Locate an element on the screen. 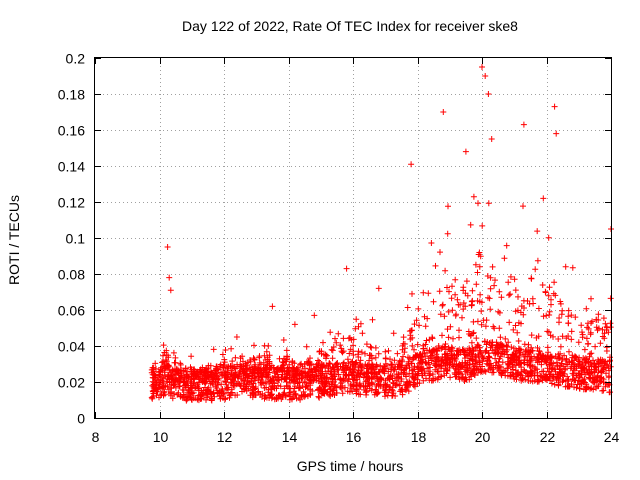 Image resolution: width=640 pixels, height=480 pixels. y-tick-label: 0.1 is located at coordinates (76, 239).